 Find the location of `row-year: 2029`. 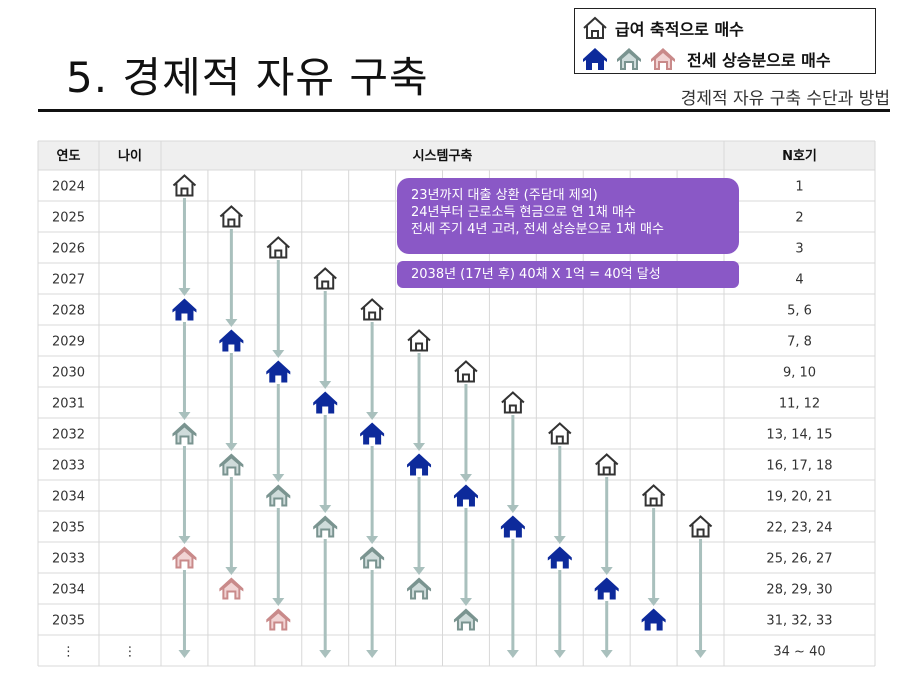

row-year: 2029 is located at coordinates (68, 342).